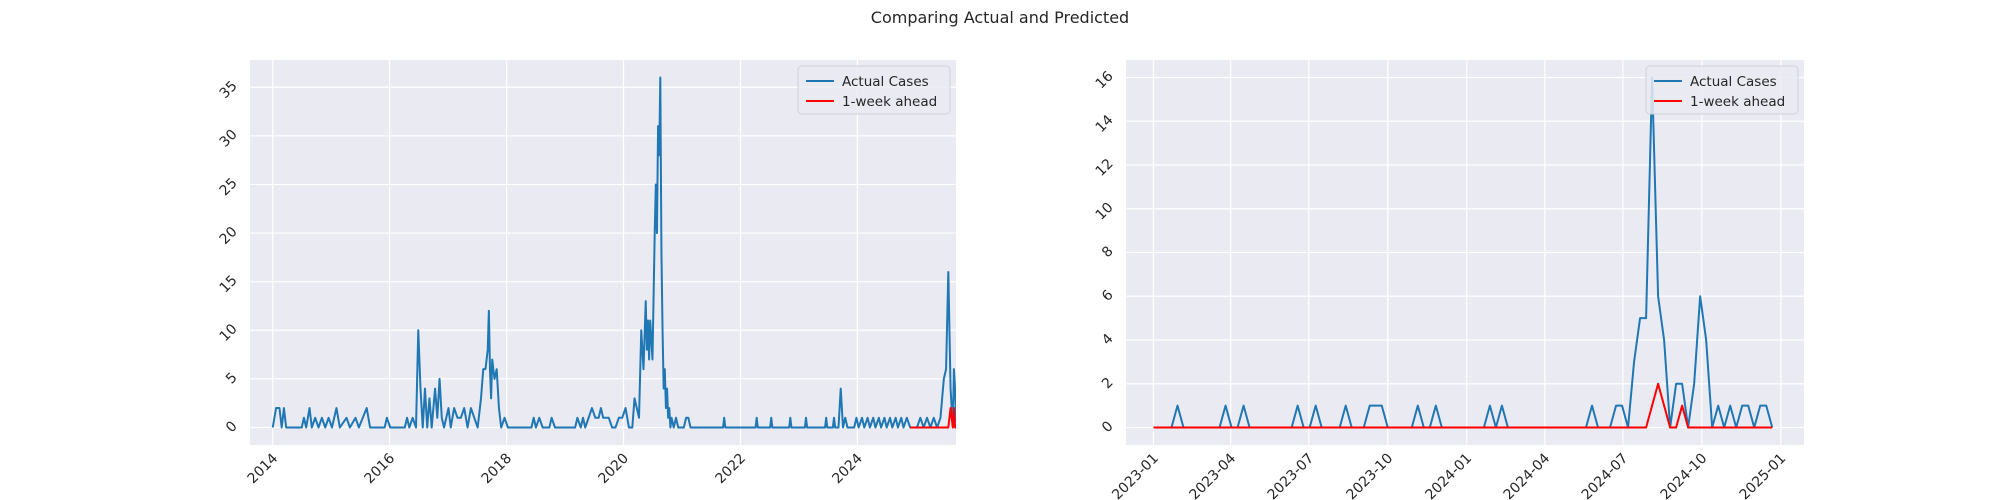  What do you see at coordinates (1105, 168) in the screenshot?
I see `y-tick-label: 12` at bounding box center [1105, 168].